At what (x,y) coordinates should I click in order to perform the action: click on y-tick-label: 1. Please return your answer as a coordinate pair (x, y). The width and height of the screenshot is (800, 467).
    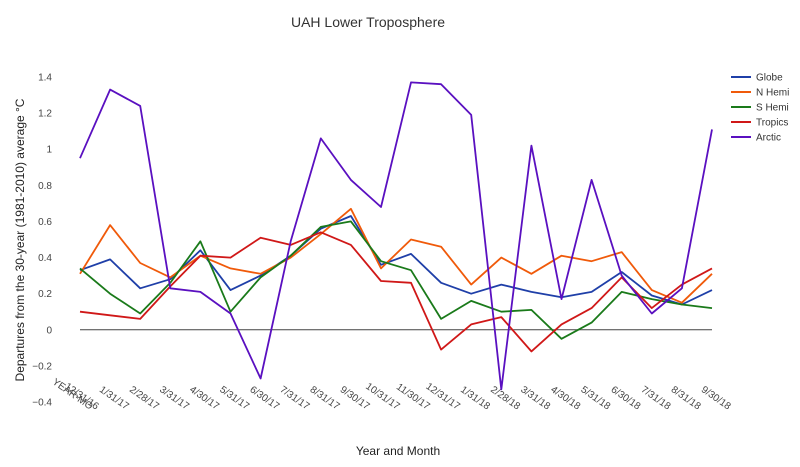
    Looking at the image, I should click on (49, 150).